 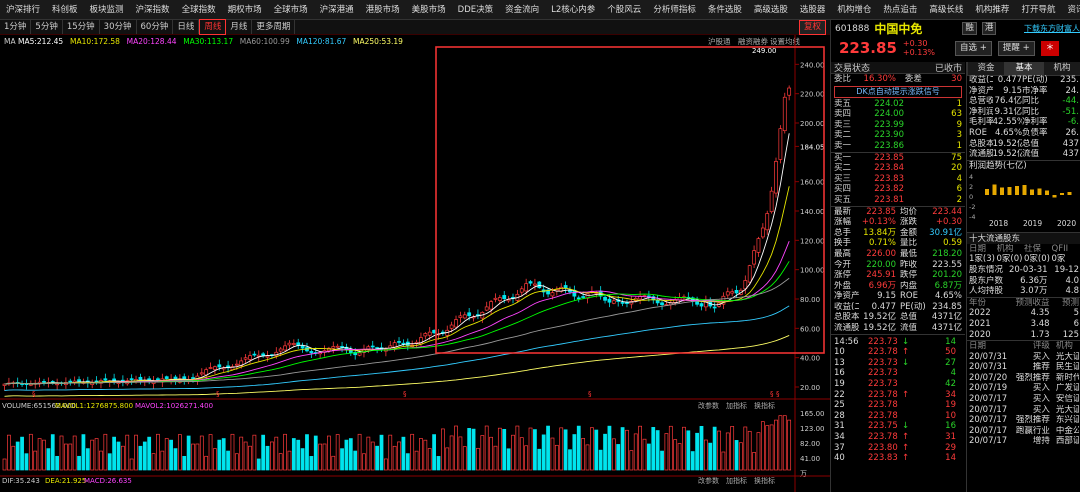 I want to click on rating-row: 20/07/17 强烈推荐 东兴证, so click(x=1024, y=420).